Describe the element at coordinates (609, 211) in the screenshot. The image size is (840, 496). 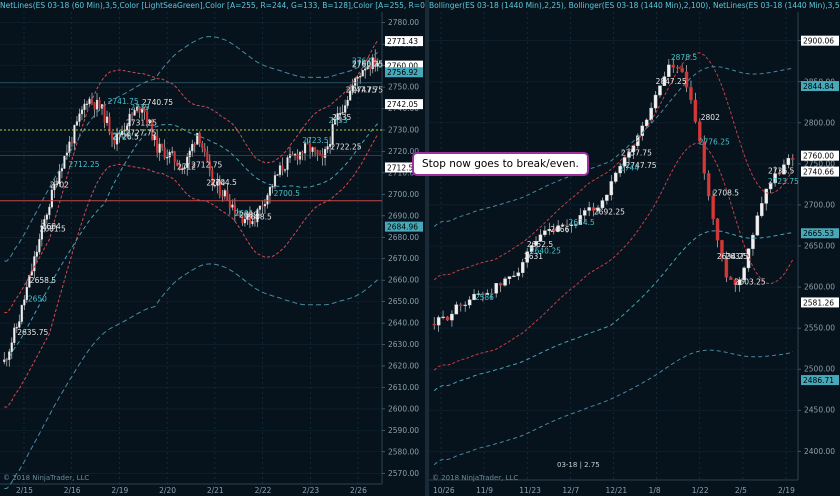
I see `price-annotation: 2692.25` at that location.